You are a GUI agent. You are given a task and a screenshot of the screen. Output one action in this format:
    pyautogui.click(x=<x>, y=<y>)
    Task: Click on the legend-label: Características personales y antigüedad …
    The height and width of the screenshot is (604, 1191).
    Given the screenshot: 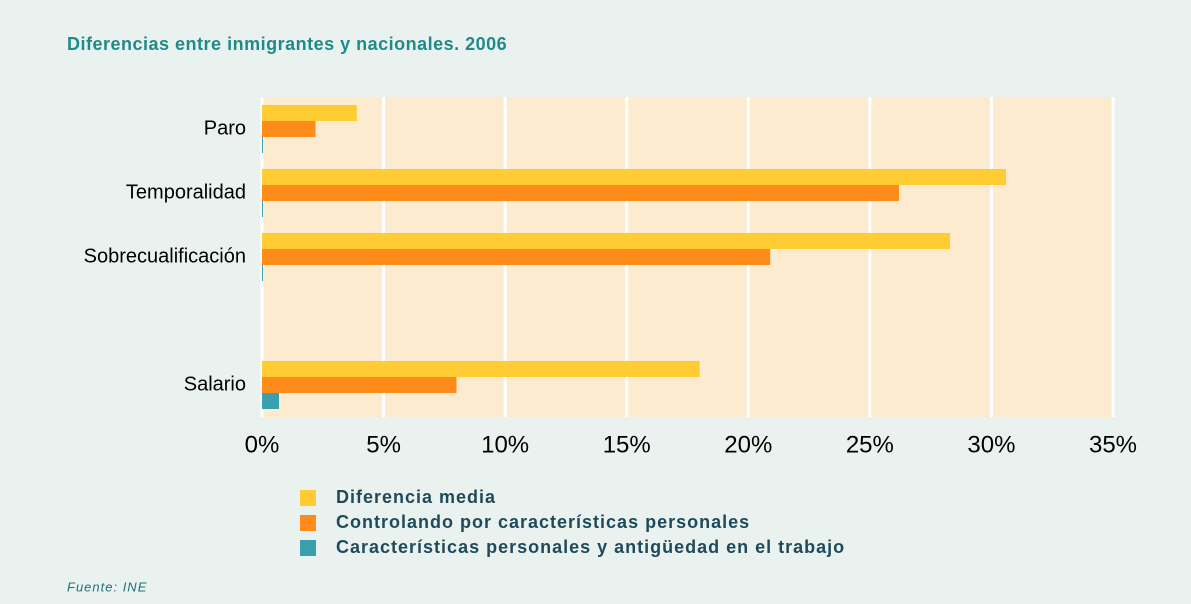 What is the action you would take?
    pyautogui.click(x=590, y=547)
    